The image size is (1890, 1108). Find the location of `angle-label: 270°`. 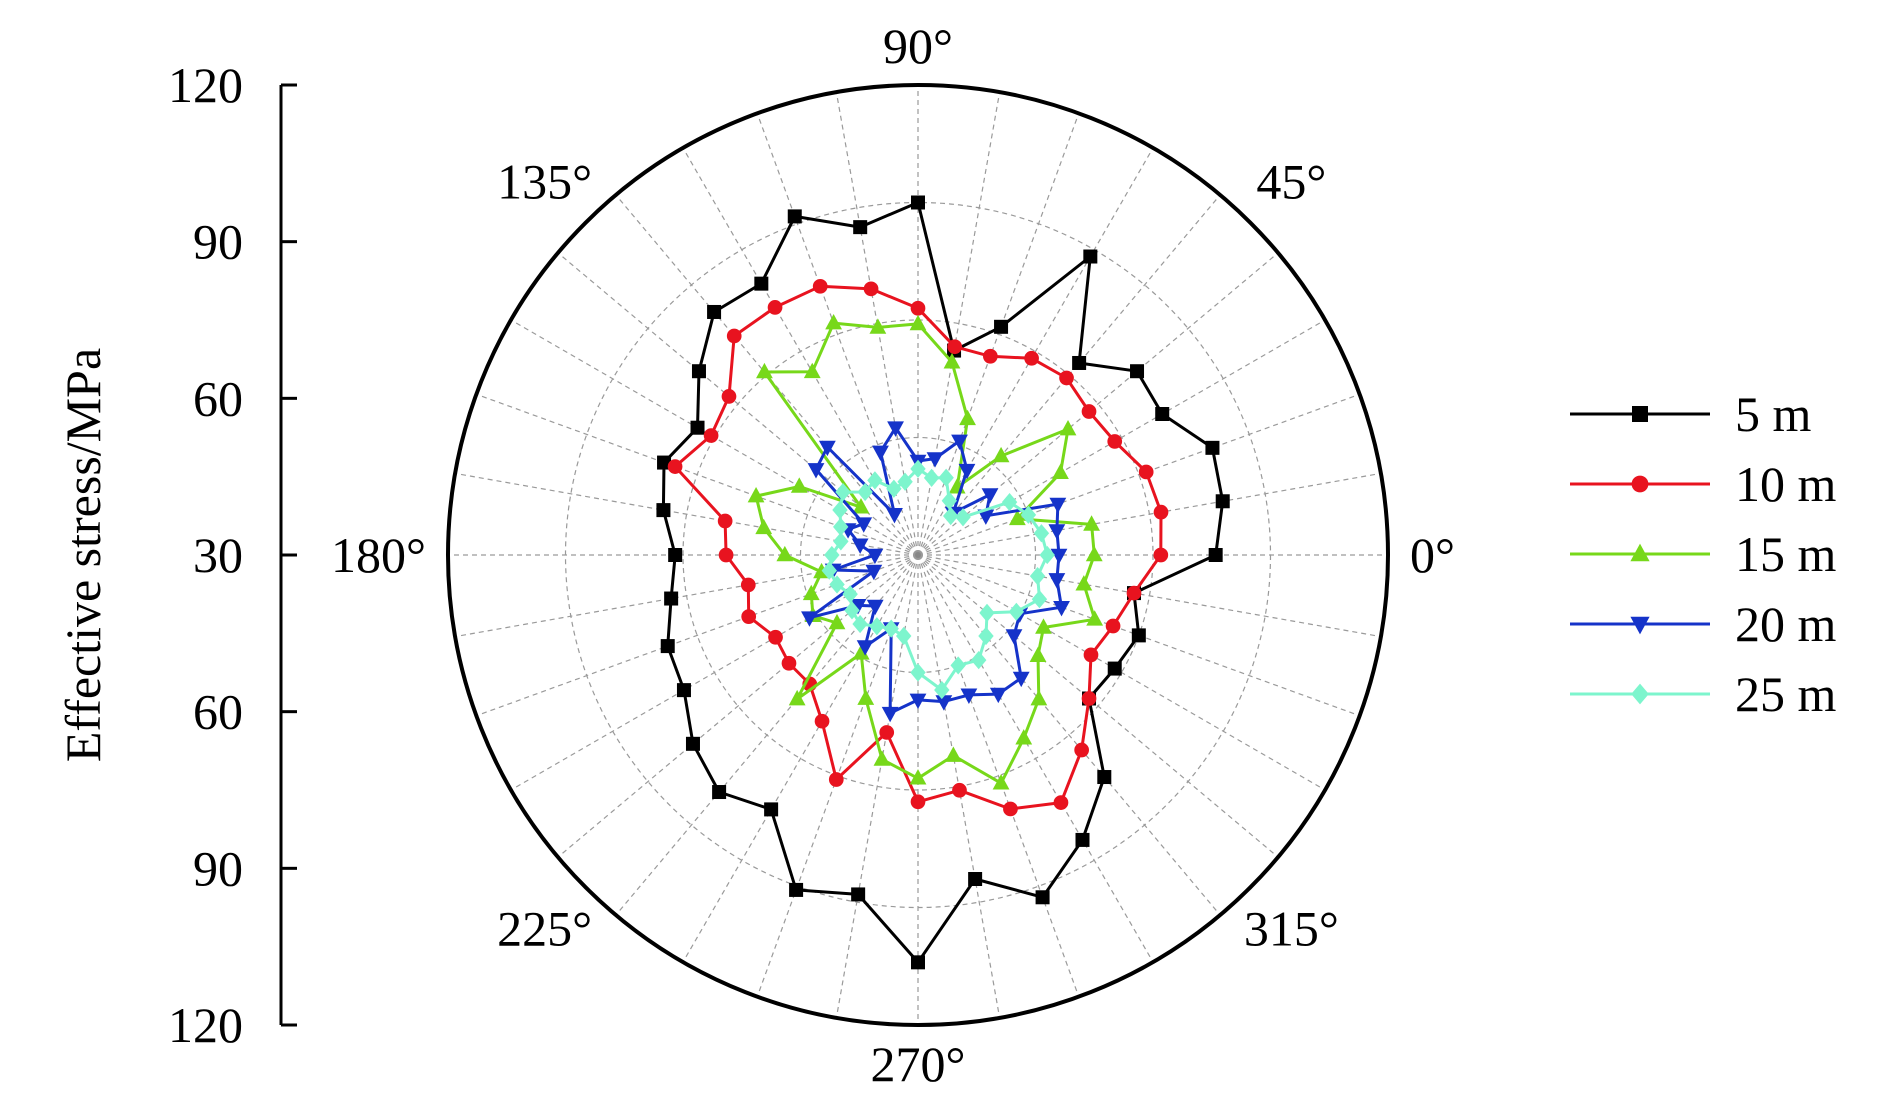

angle-label: 270° is located at coordinates (918, 1064).